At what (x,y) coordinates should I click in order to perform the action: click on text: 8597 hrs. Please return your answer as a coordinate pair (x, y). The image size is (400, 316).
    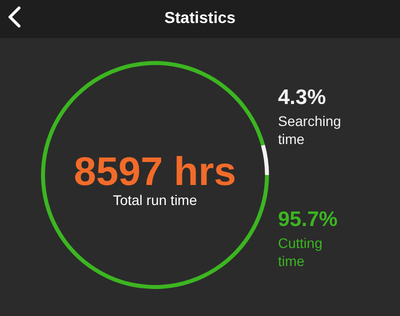
    Looking at the image, I should click on (155, 172).